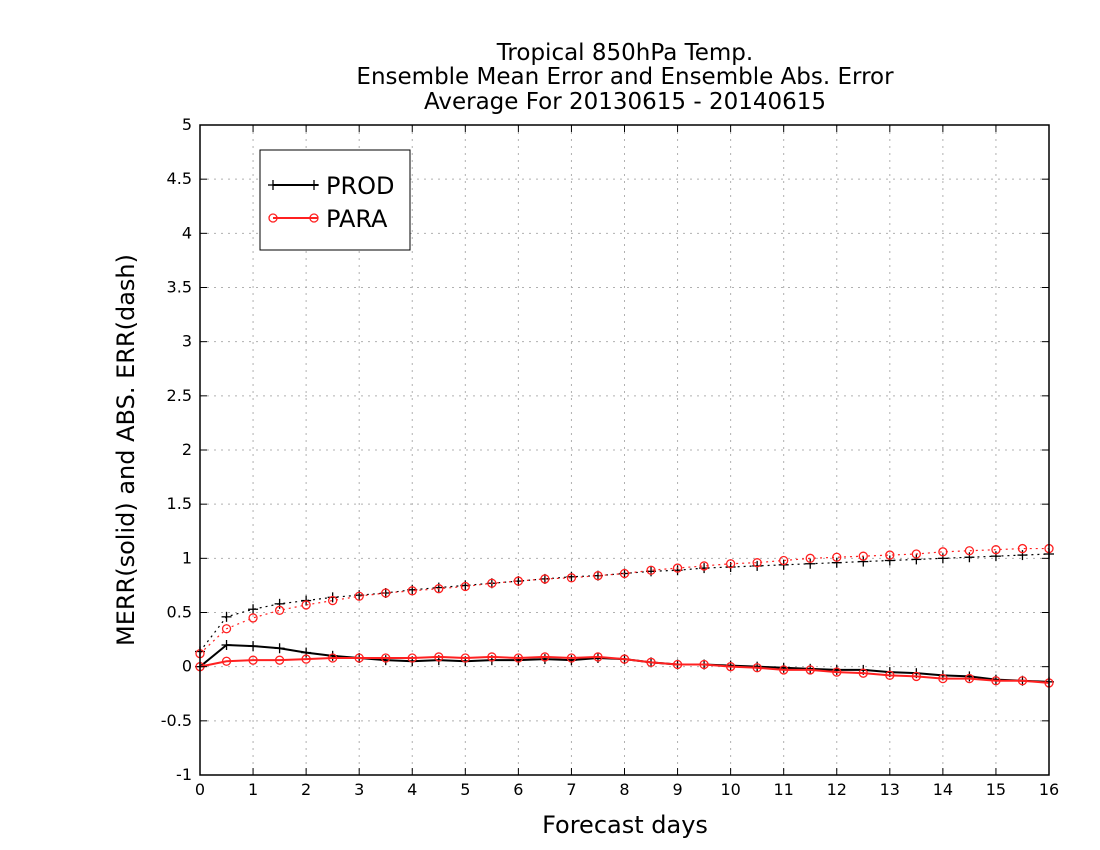 The image size is (1100, 850). I want to click on x-tick-label: 2, so click(306, 789).